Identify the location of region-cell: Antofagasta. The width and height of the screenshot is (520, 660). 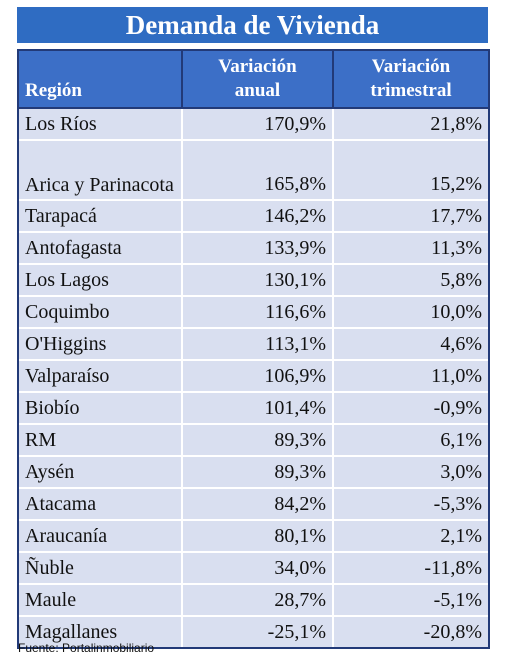
(101, 247).